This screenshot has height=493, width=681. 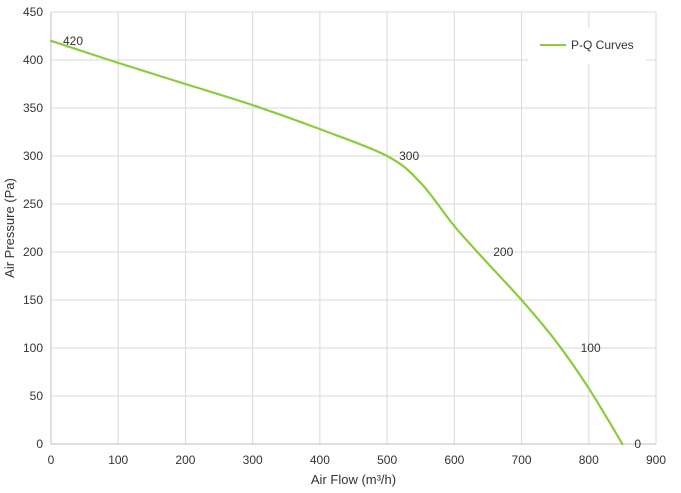 I want to click on y-tick-label: 150, so click(x=33, y=300).